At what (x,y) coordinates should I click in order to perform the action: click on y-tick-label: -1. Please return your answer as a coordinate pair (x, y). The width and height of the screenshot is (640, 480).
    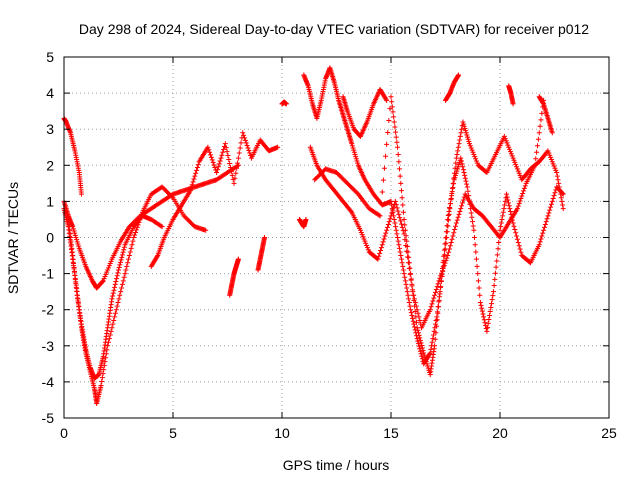
    Looking at the image, I should click on (48, 274).